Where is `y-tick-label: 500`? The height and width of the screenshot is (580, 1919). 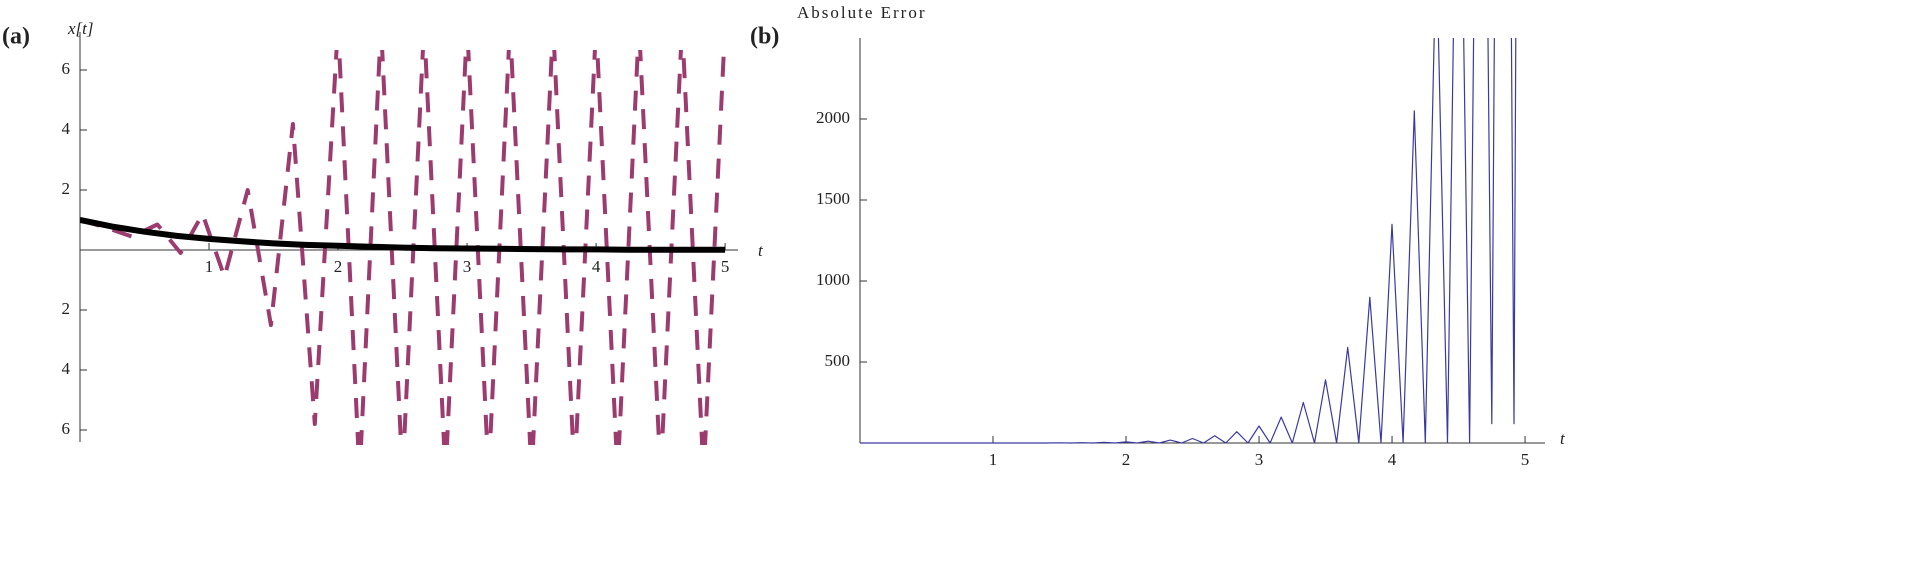
y-tick-label: 500 is located at coordinates (838, 360).